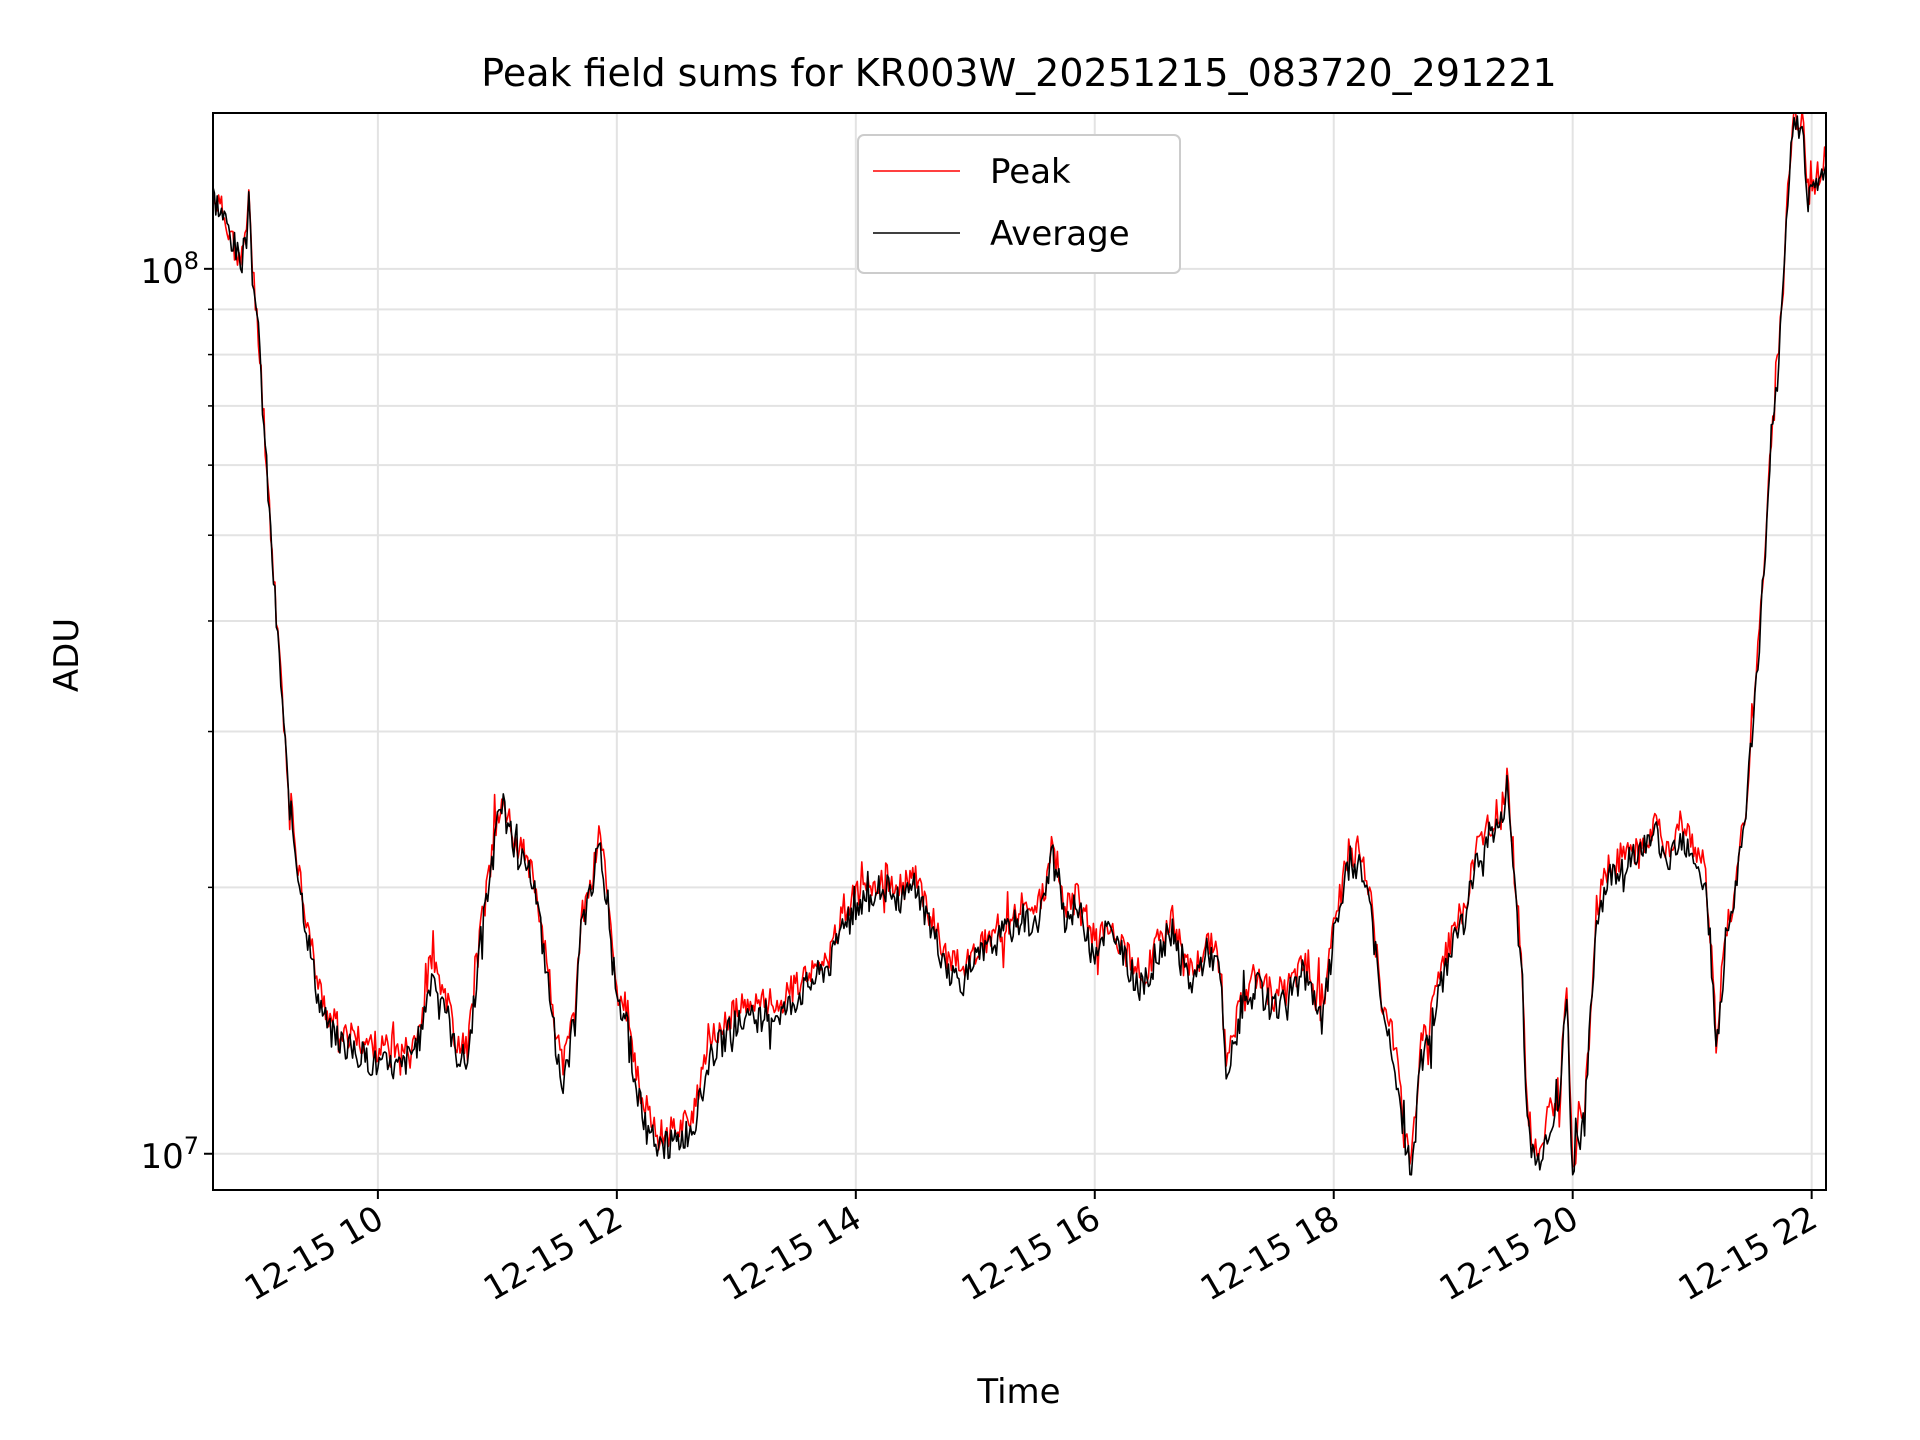 The width and height of the screenshot is (1920, 1440). What do you see at coordinates (169, 269) in the screenshot?
I see `y-tick-label: 10⁸` at bounding box center [169, 269].